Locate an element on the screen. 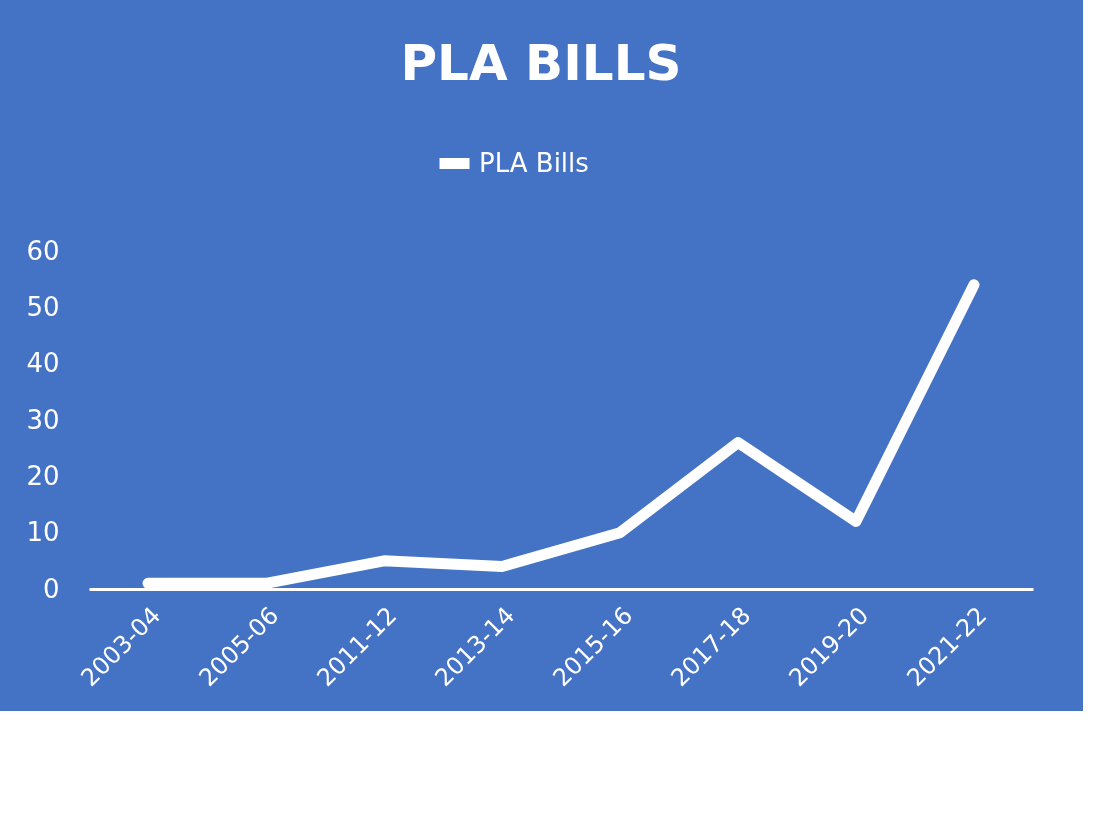  y-tick-label: 50 is located at coordinates (43, 306).